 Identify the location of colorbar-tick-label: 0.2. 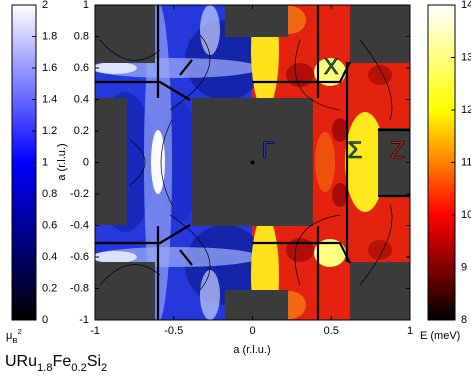
(49, 288).